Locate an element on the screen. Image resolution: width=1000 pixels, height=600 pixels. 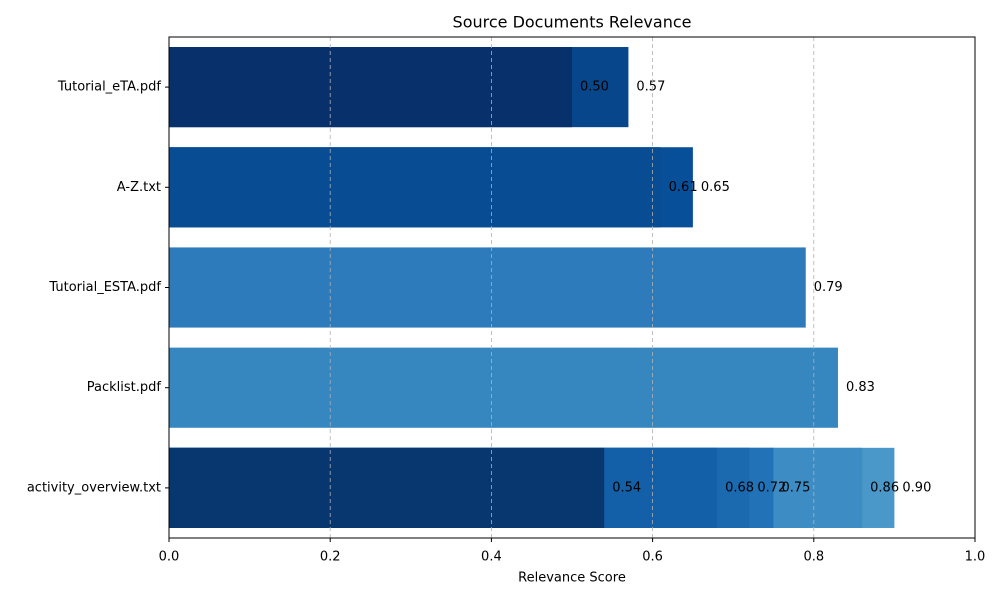
value-label: 0.61 is located at coordinates (683, 187).